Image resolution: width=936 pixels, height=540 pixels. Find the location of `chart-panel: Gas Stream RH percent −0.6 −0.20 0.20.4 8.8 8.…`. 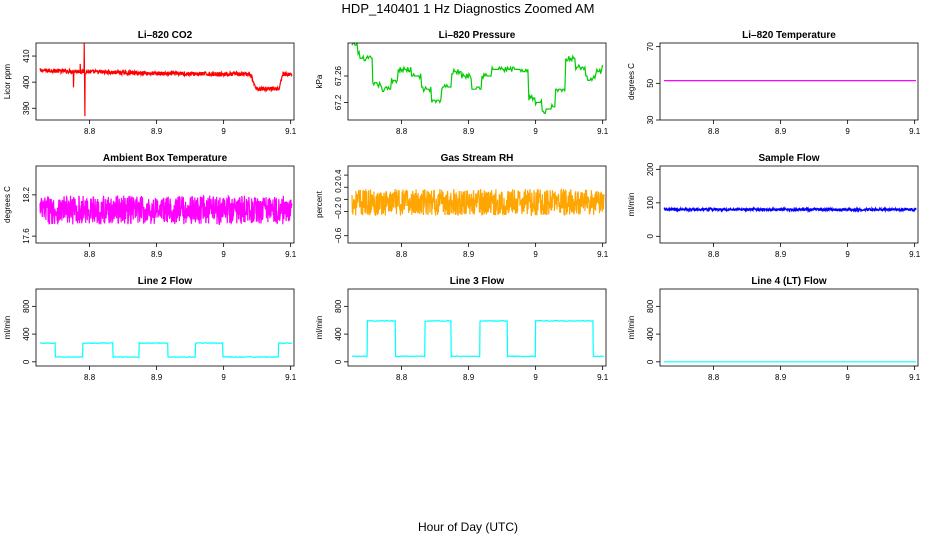

chart-panel: Gas Stream RH percent −0.6 −0.20 0.20.4 8.8 8.… is located at coordinates (462, 206).